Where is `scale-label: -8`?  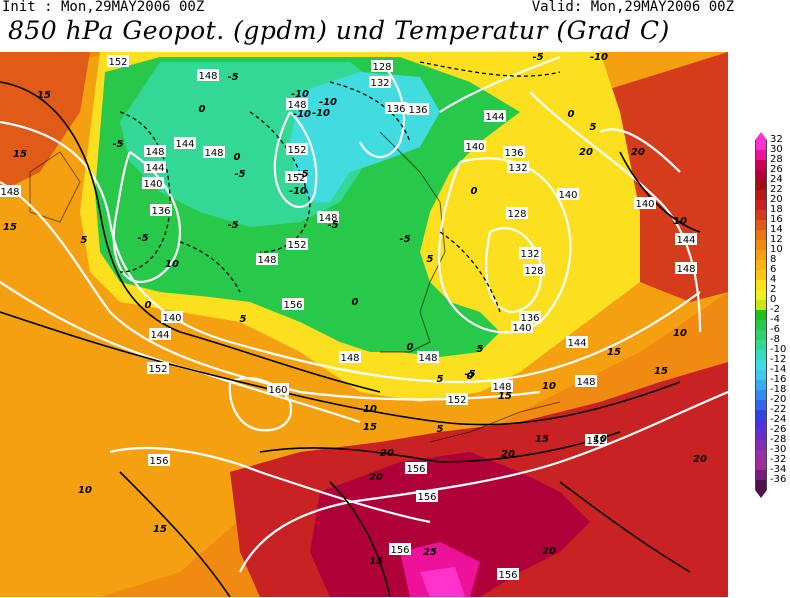 scale-label: -8 is located at coordinates (775, 339).